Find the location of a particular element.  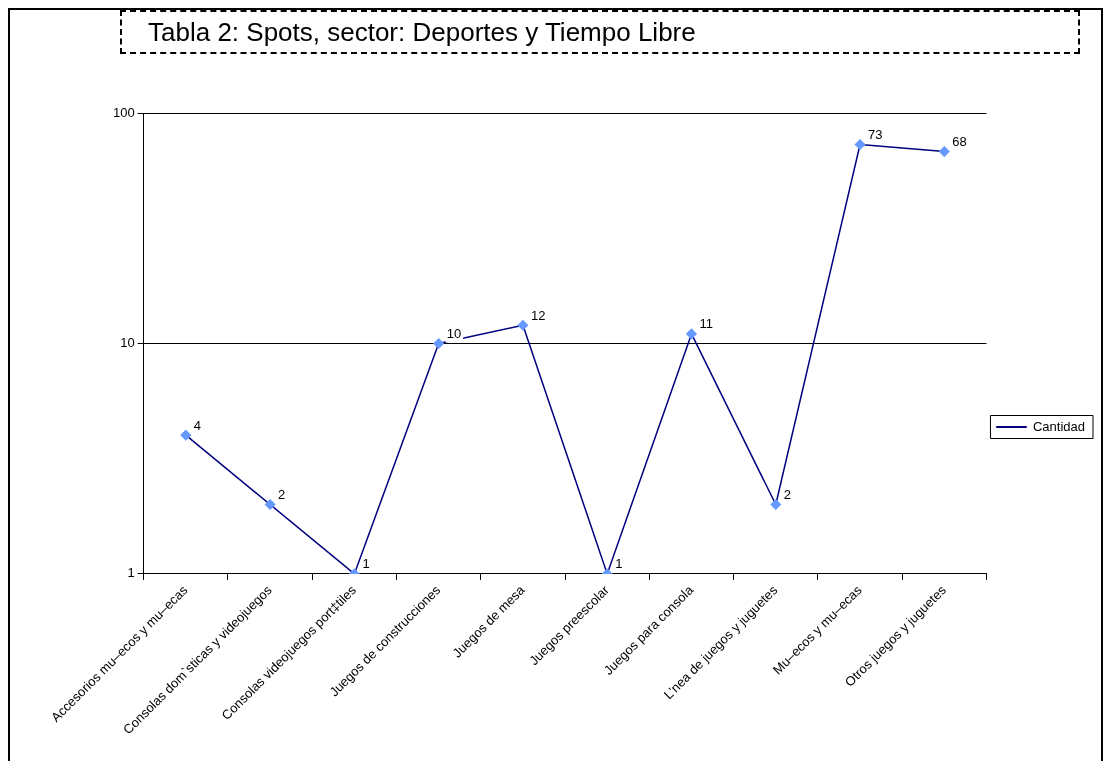

data-label: 73 is located at coordinates (875, 135).